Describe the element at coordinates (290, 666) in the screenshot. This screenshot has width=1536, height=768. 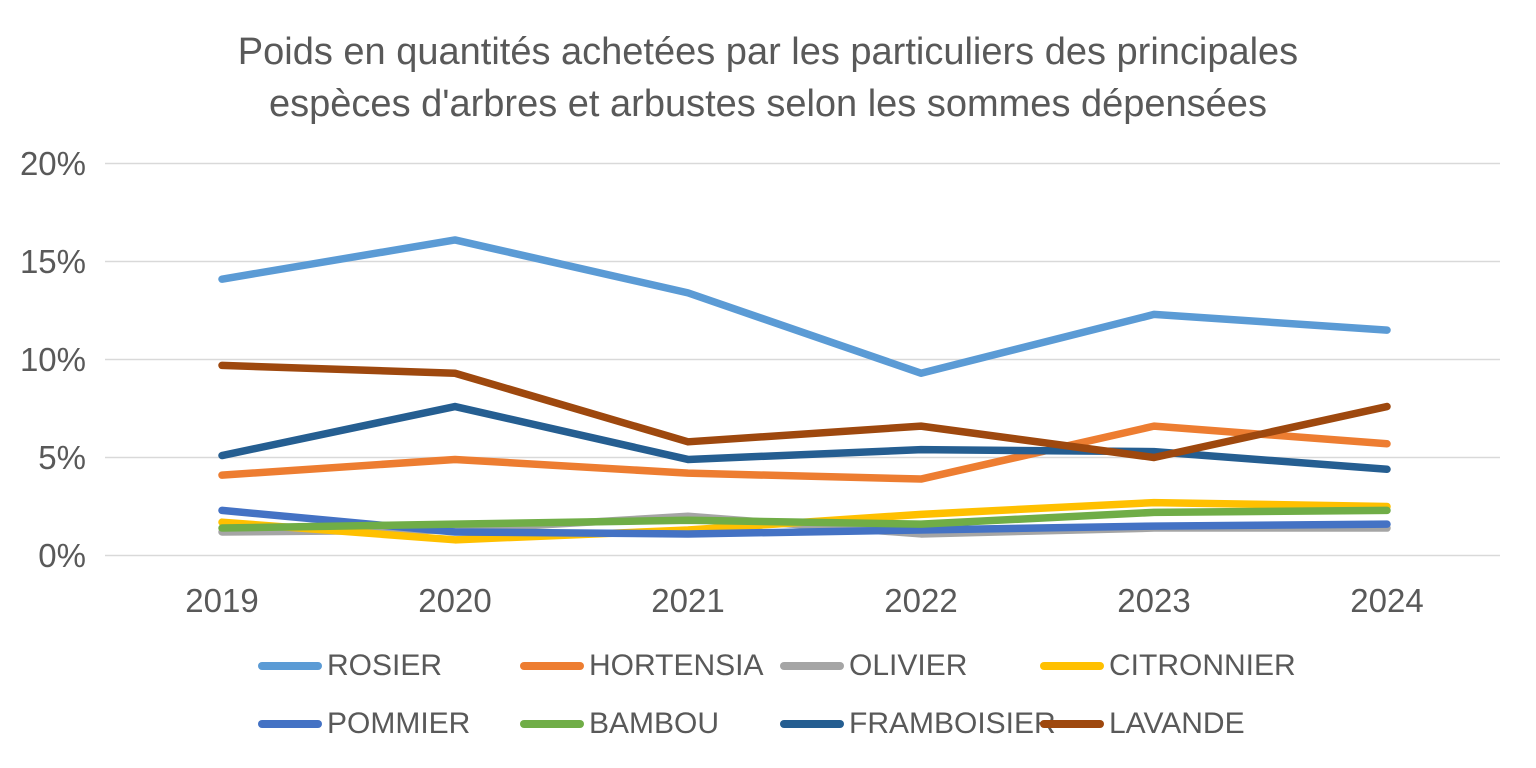
I see `legend-swatch-rosier` at that location.